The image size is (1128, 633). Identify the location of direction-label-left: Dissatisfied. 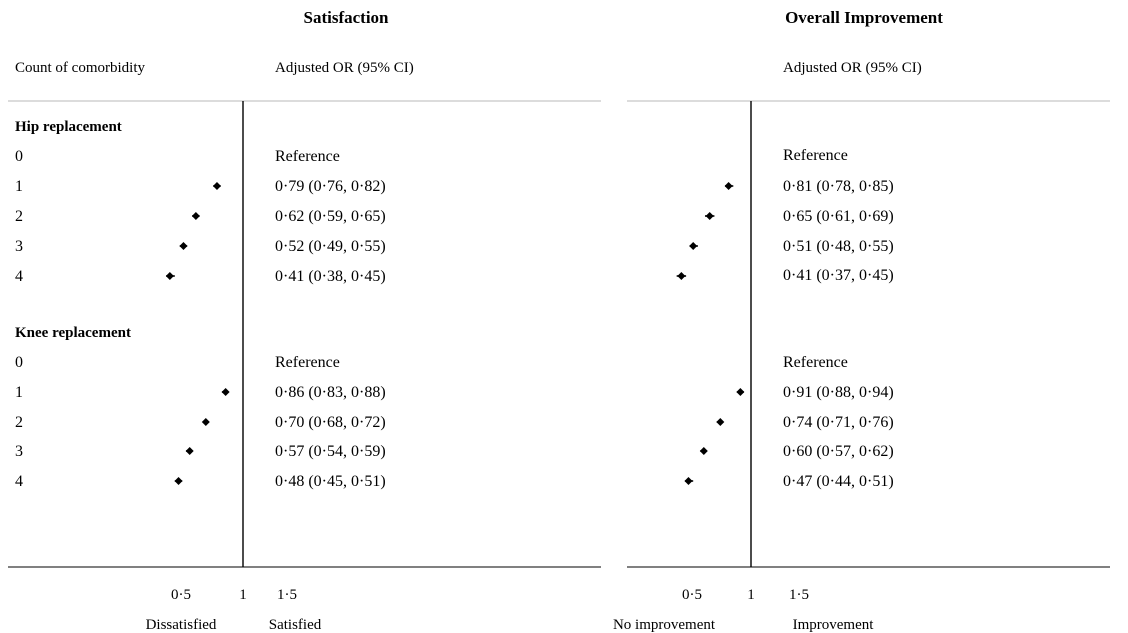
(181, 625).